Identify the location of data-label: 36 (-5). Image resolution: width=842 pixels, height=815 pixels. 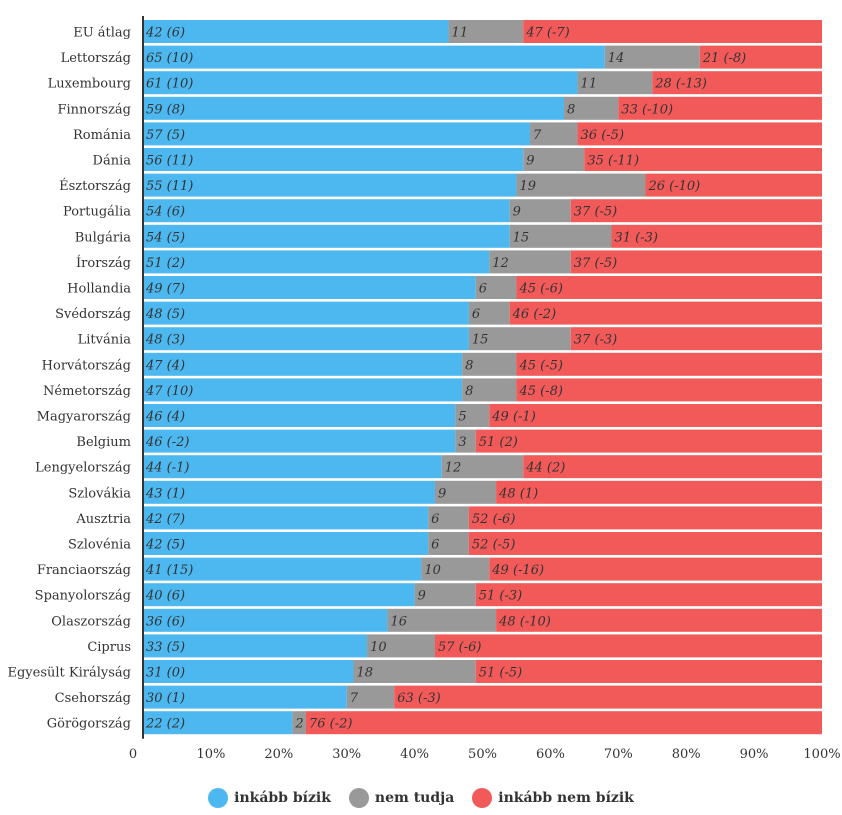
(602, 135).